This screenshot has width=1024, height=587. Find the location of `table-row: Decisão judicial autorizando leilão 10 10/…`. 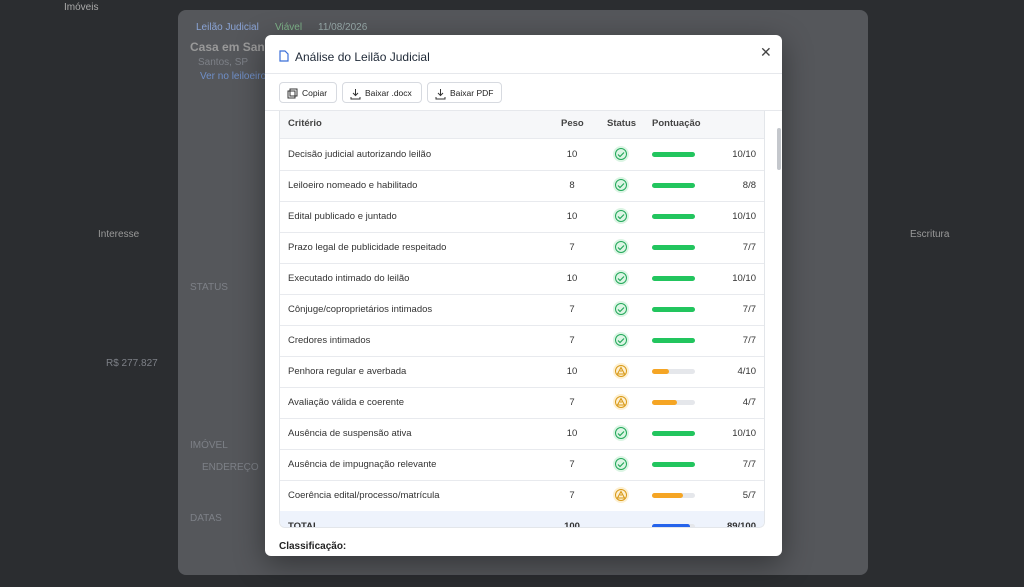

table-row: Decisão judicial autorizando leilão 10 10/… is located at coordinates (522, 155).